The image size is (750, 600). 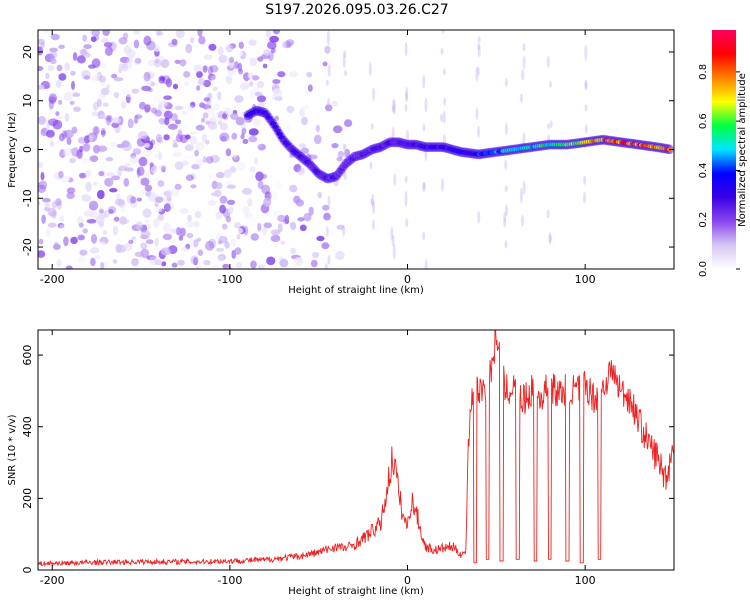 I want to click on snr-y-label: SNR (10 * v/v), so click(x=12, y=449).